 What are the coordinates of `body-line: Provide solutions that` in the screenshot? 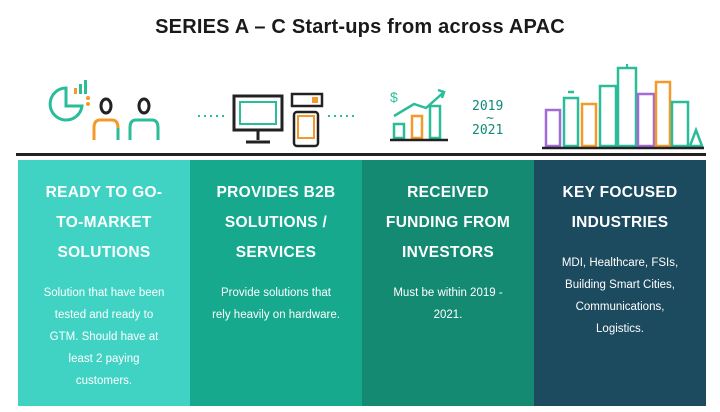 It's located at (276, 293).